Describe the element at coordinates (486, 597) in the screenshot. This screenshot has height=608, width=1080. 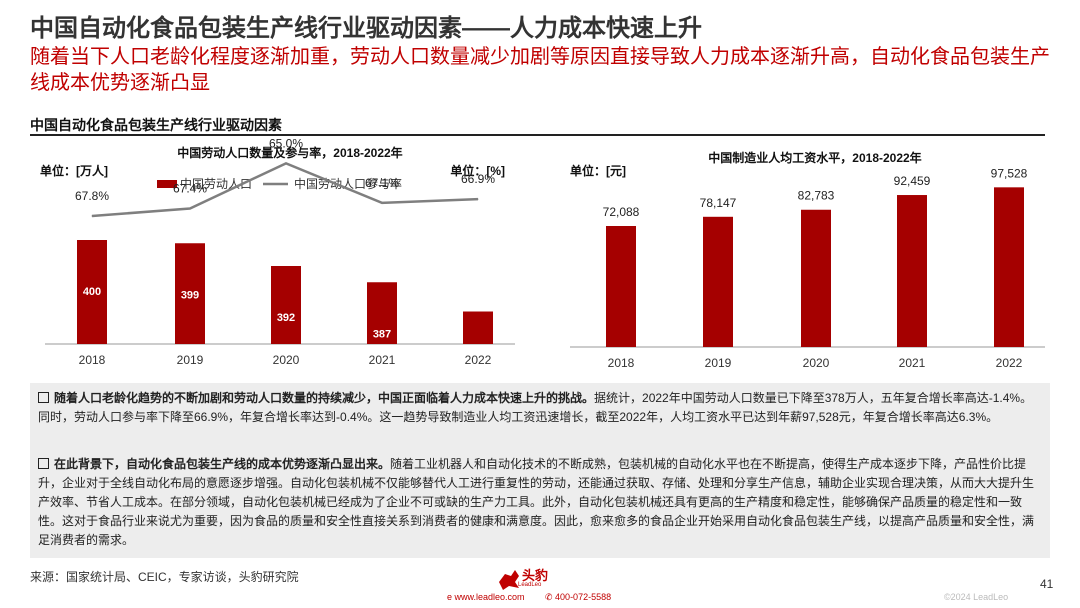
I see `website-link: e www.leadleo.com` at that location.